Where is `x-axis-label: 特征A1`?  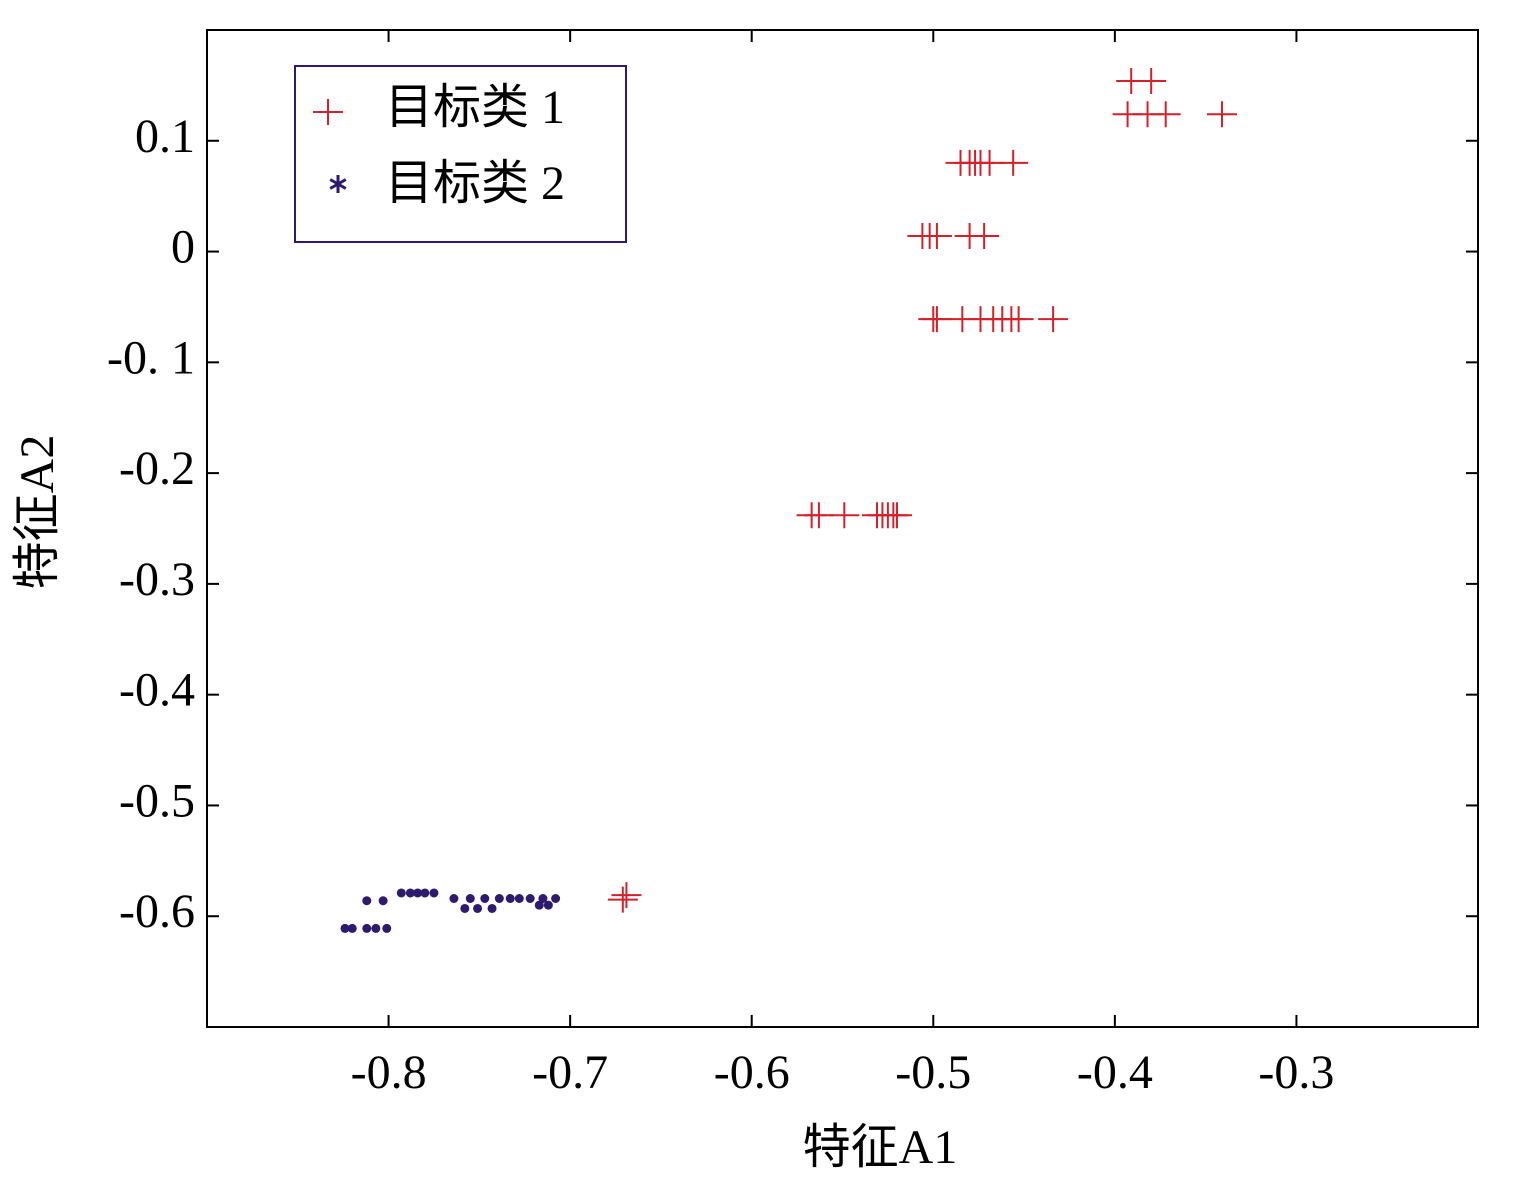
x-axis-label: 特征A1 is located at coordinates (880, 1147).